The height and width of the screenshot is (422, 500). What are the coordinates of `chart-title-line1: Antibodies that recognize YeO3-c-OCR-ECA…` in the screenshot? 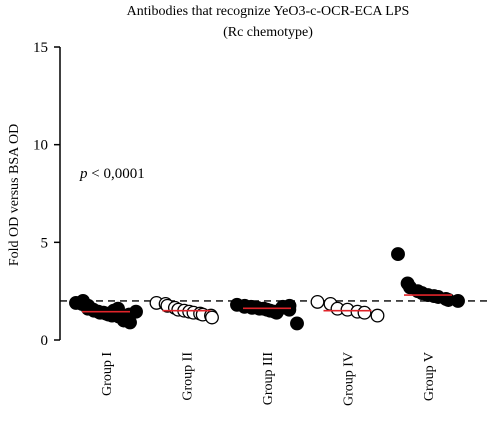 It's located at (268, 11).